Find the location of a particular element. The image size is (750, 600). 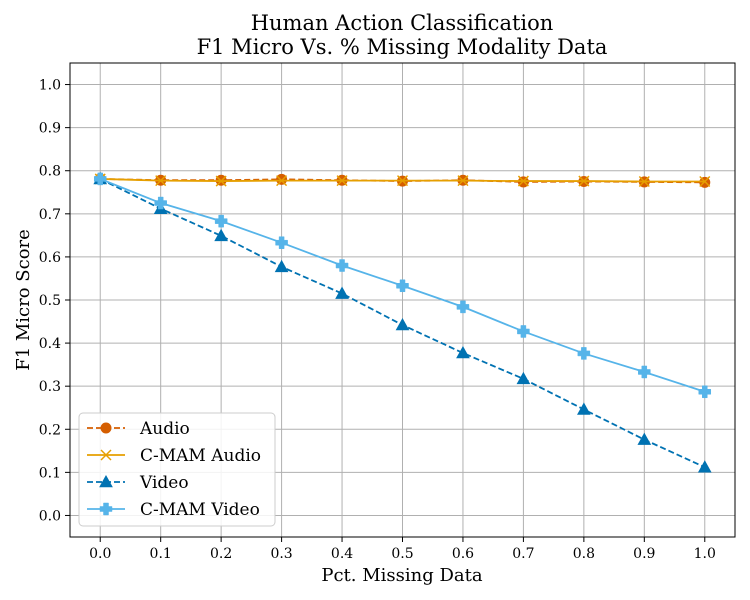

y-tick-label: 0.0 is located at coordinates (50, 516).